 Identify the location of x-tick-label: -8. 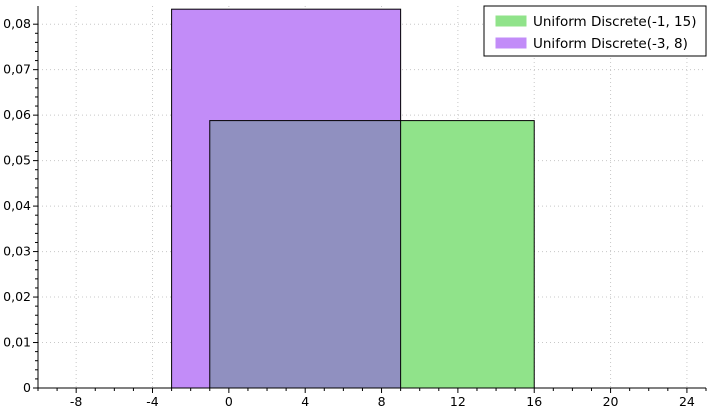
(76, 401).